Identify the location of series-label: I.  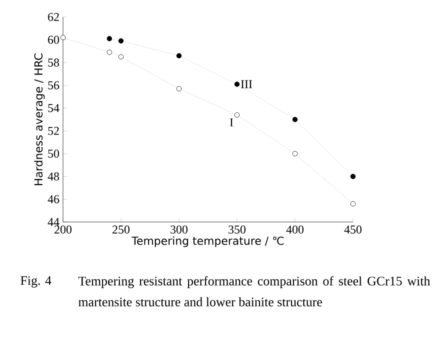
(232, 122).